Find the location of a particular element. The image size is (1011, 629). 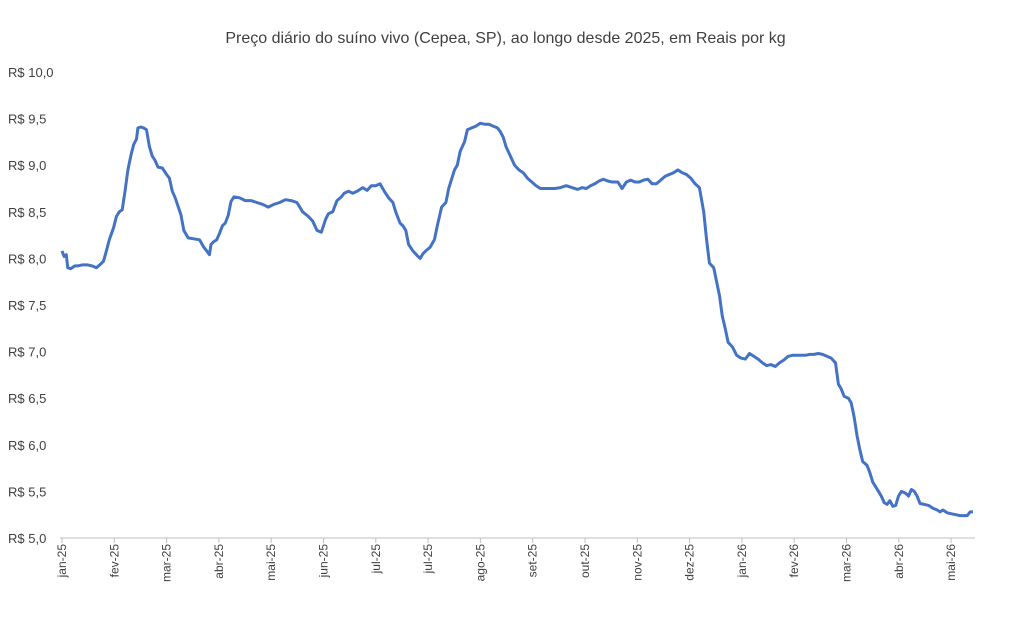

x-tick-label: jun-25 is located at coordinates (324, 561).